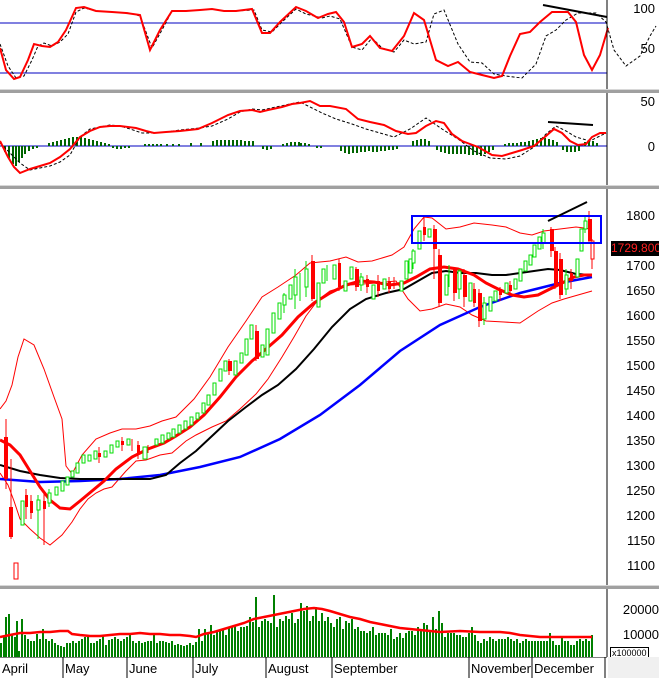 Image resolution: width=659 pixels, height=678 pixels. Describe the element at coordinates (207, 668) in the screenshot. I see `month-label-july: July` at that location.